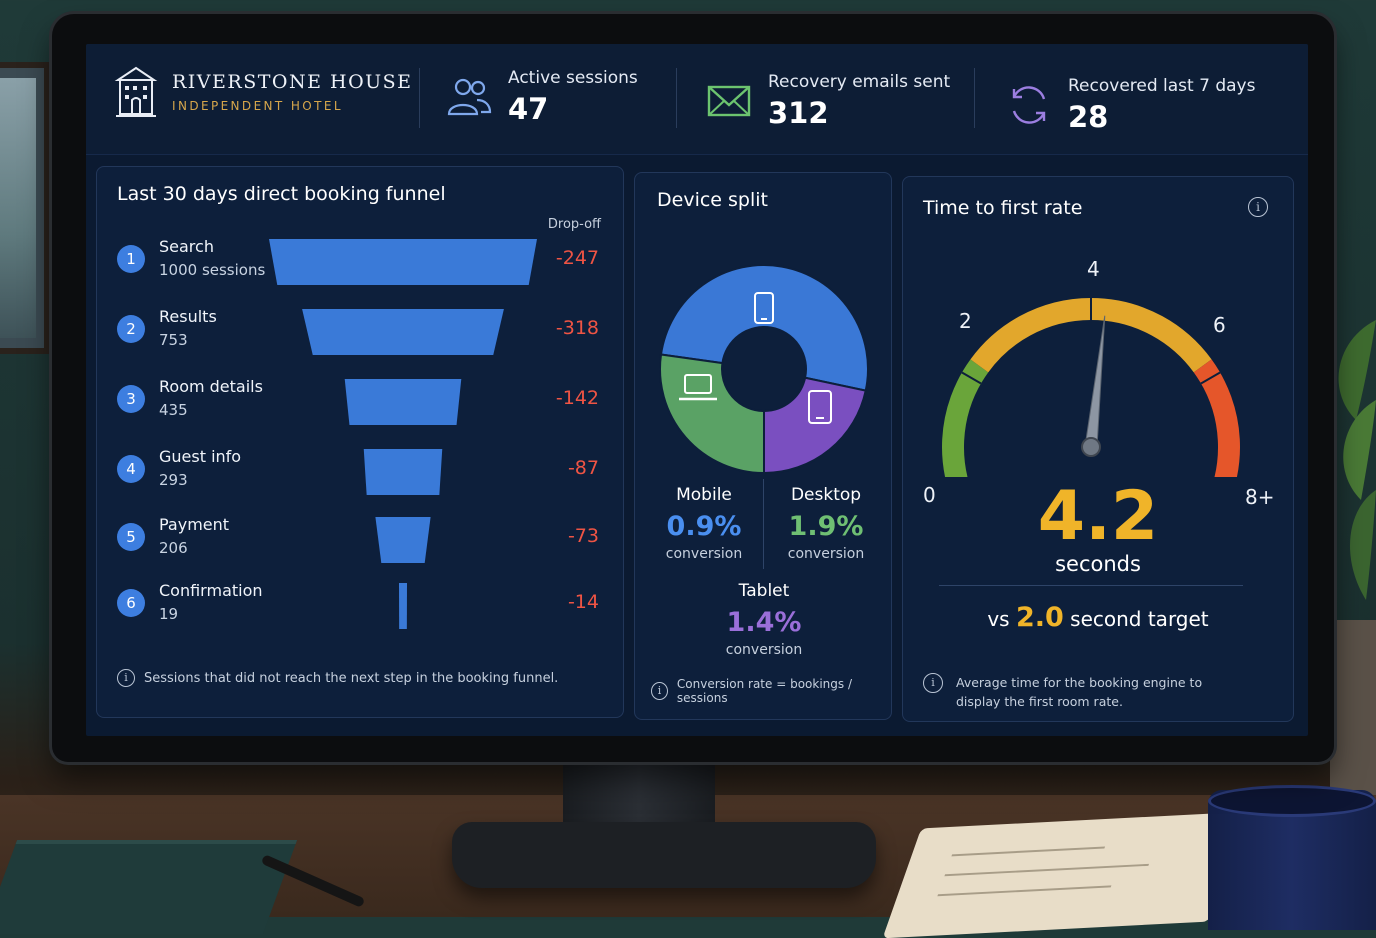 The width and height of the screenshot is (1376, 938). What do you see at coordinates (131, 329) in the screenshot?
I see `step-number-badge: 2` at bounding box center [131, 329].